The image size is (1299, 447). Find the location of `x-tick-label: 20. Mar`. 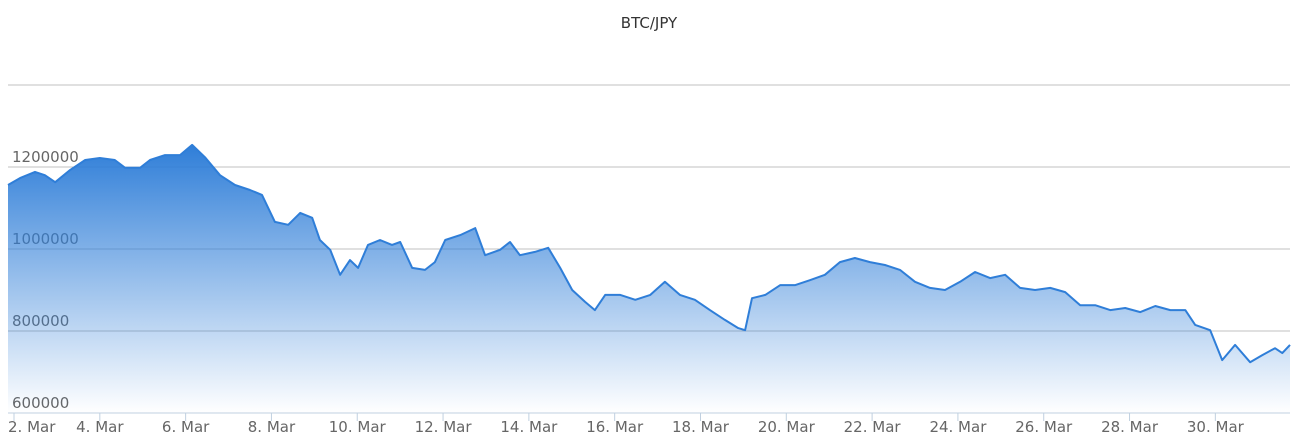

x-tick-label: 20. Mar is located at coordinates (787, 427).